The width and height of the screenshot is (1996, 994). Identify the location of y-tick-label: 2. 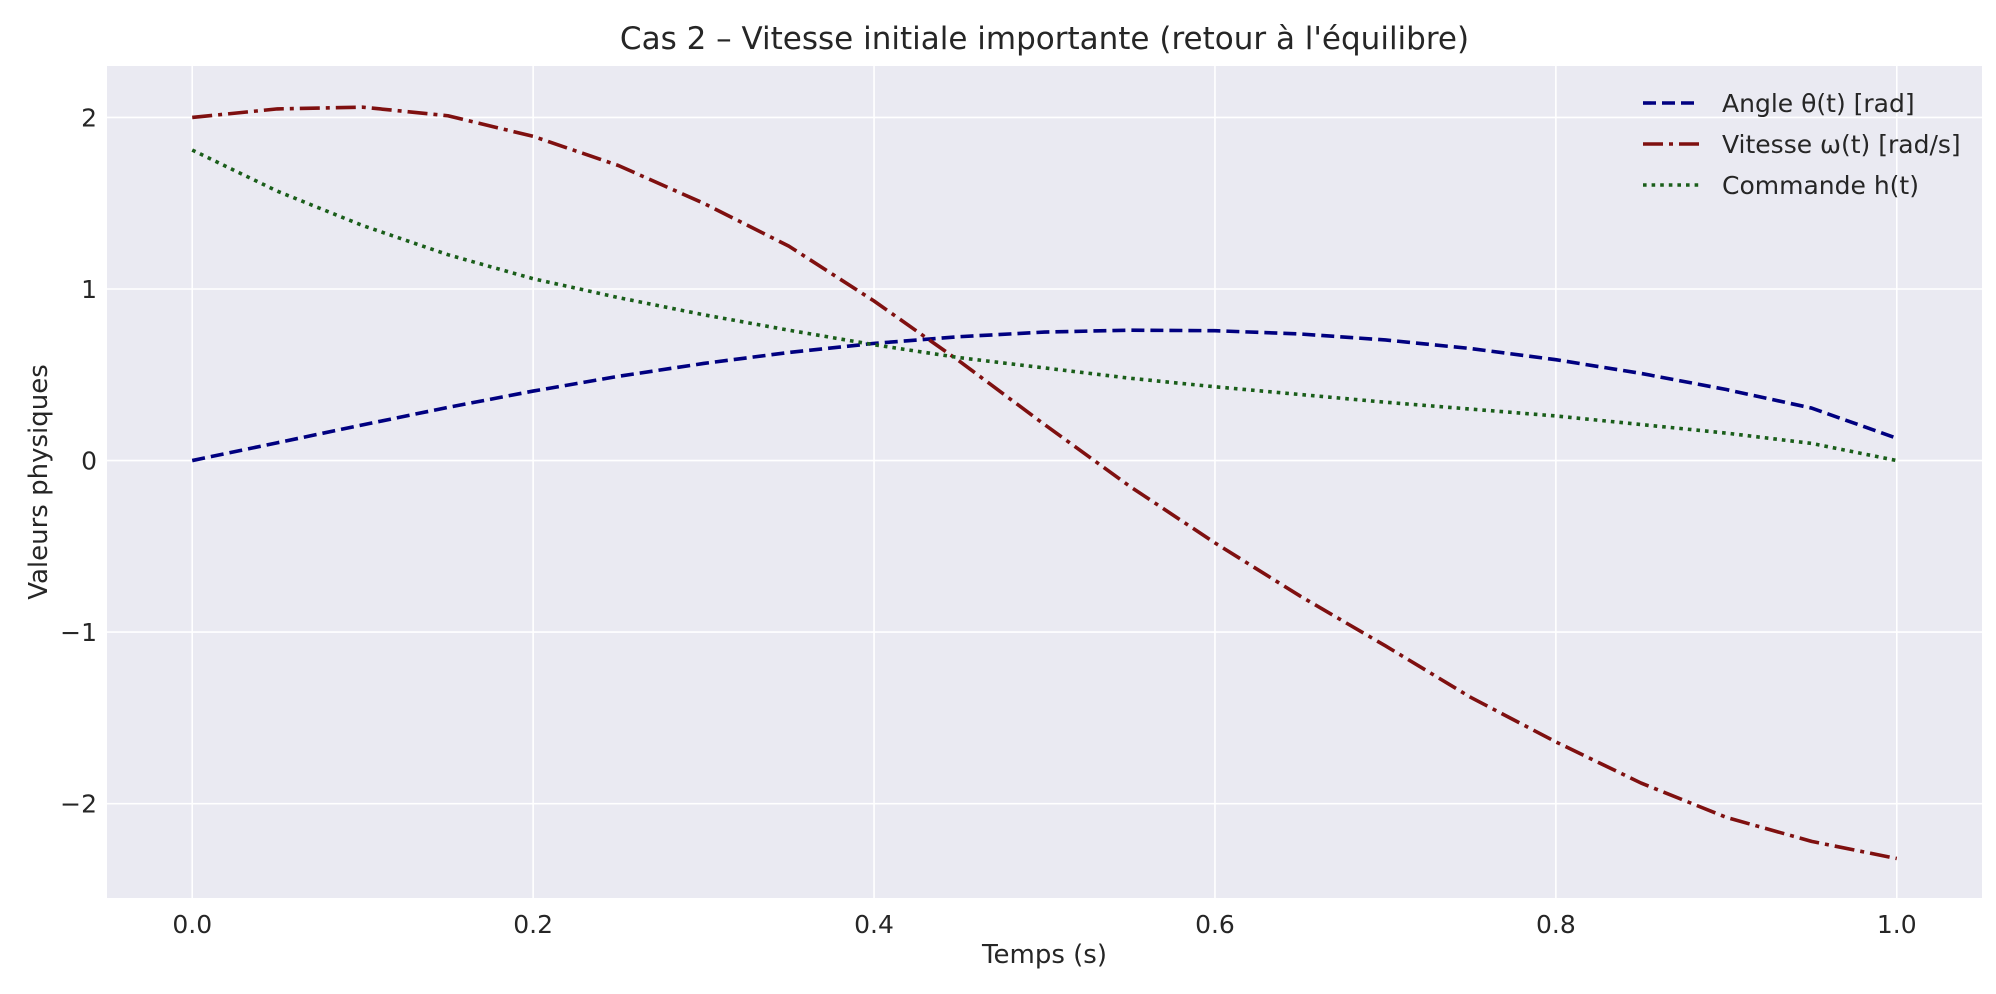
(89, 117).